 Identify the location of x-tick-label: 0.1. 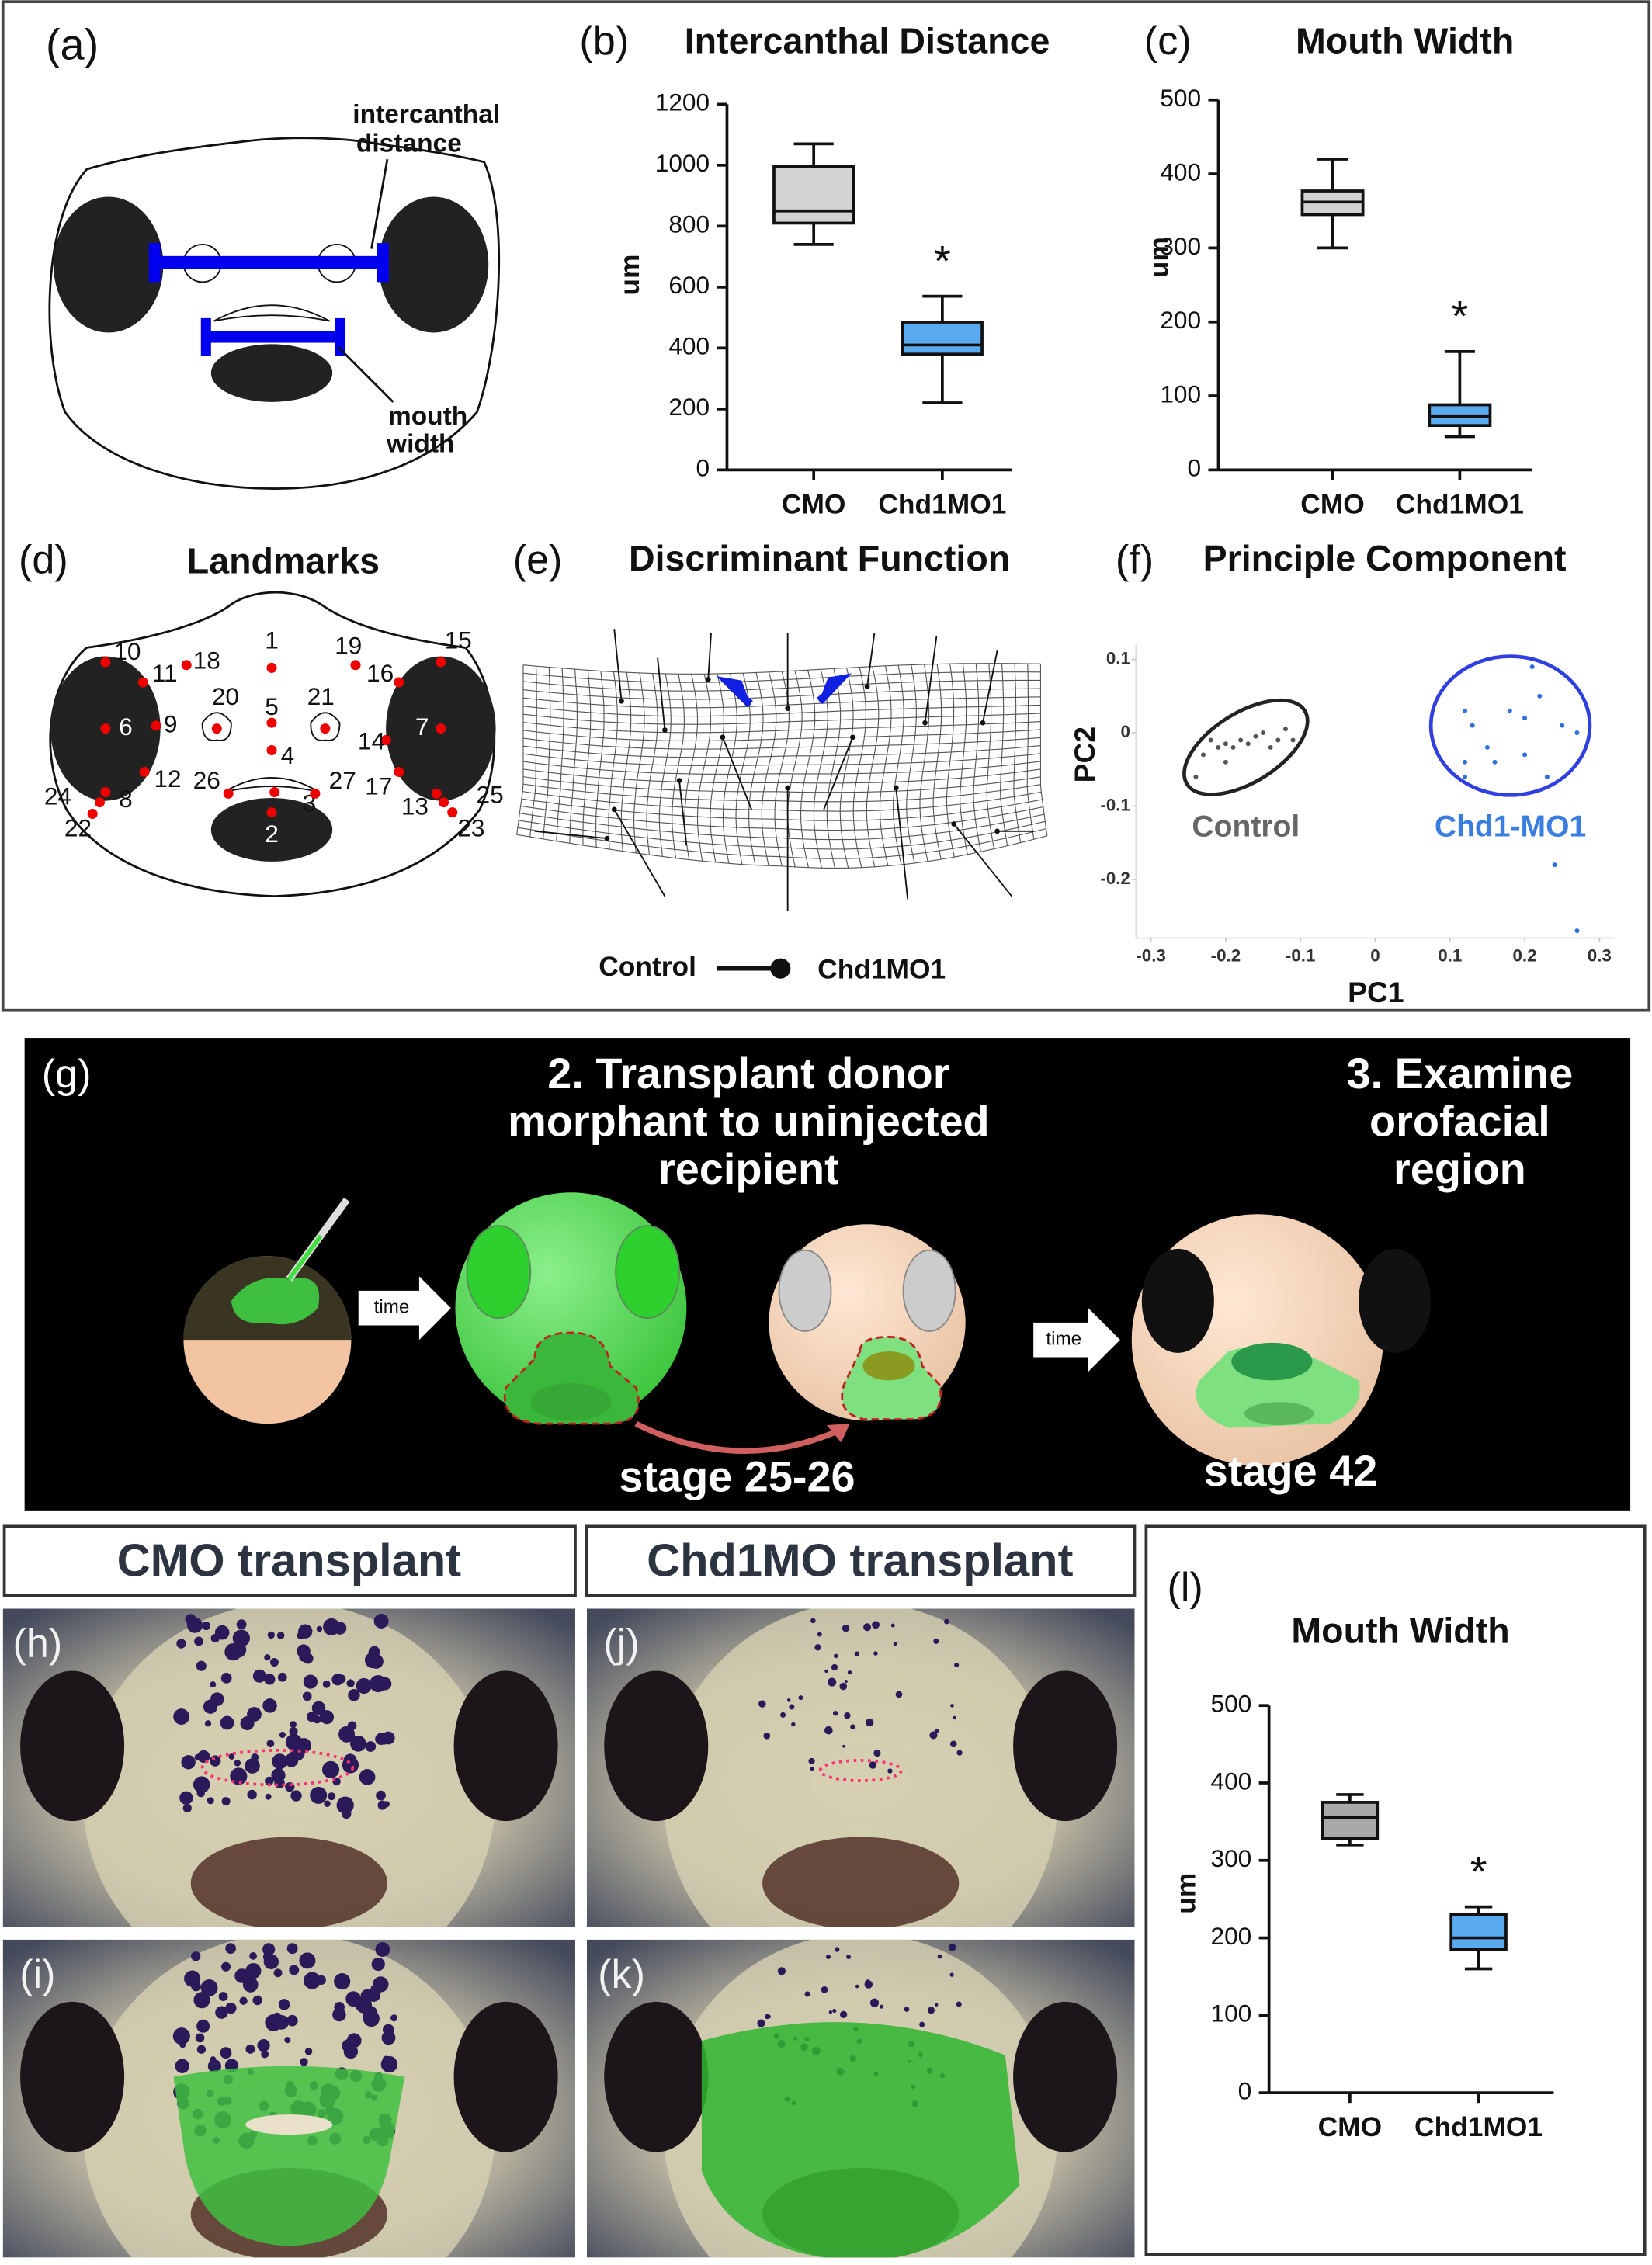
(1450, 956).